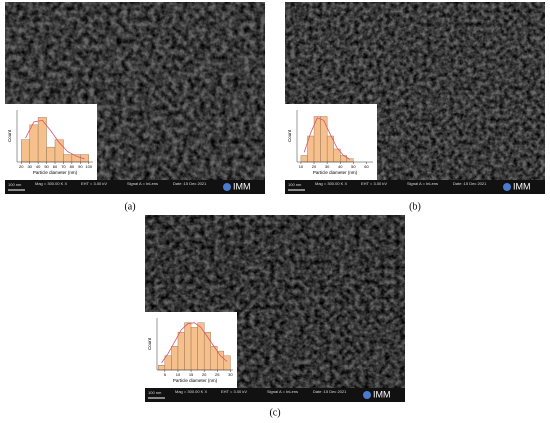  What do you see at coordinates (63, 166) in the screenshot?
I see `x-tick-label: 70` at bounding box center [63, 166].